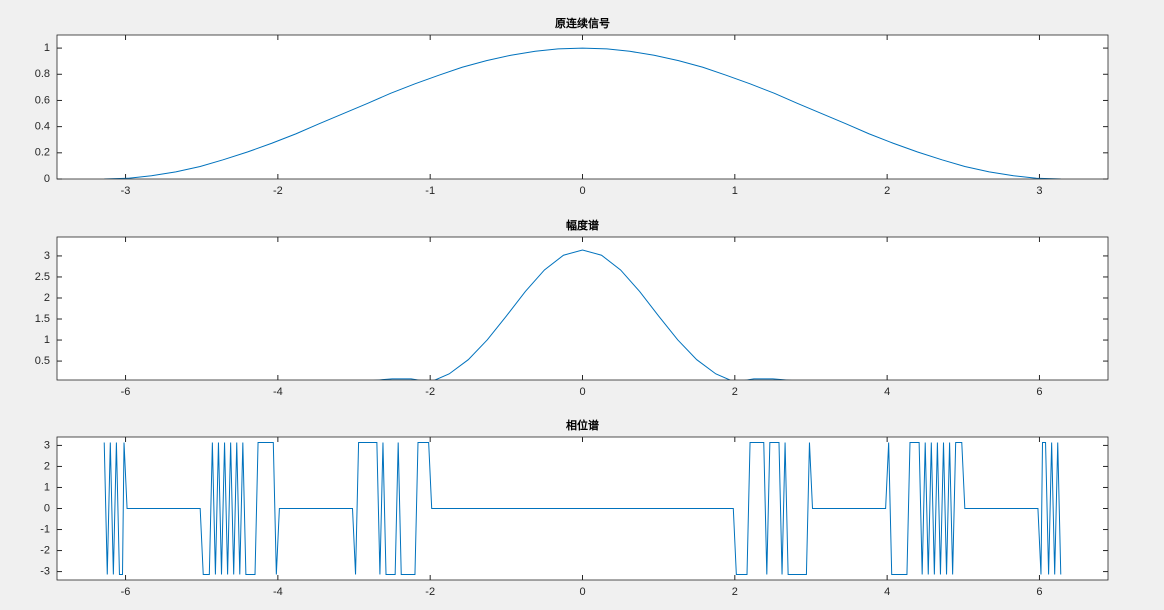 The width and height of the screenshot is (1164, 610). What do you see at coordinates (45, 550) in the screenshot?
I see `y-tick-label: -2` at bounding box center [45, 550].